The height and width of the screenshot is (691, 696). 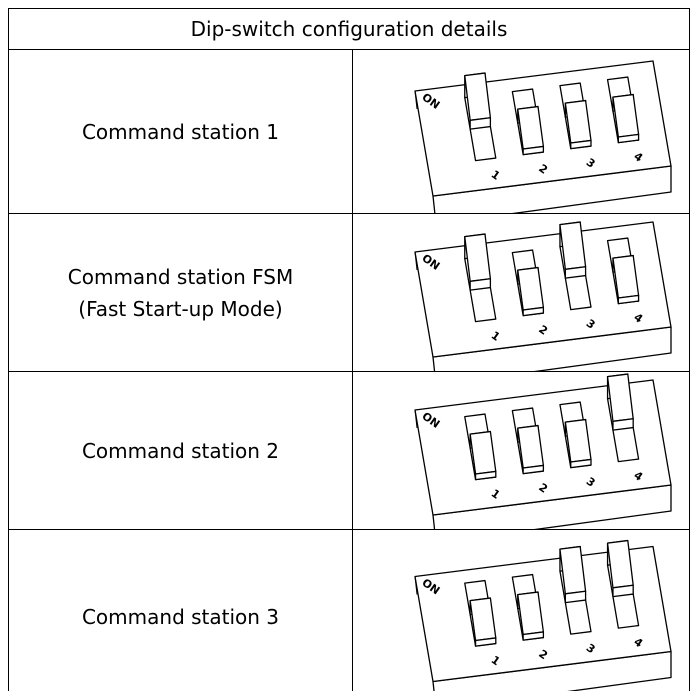 I want to click on switch-top, so click(x=543, y=447).